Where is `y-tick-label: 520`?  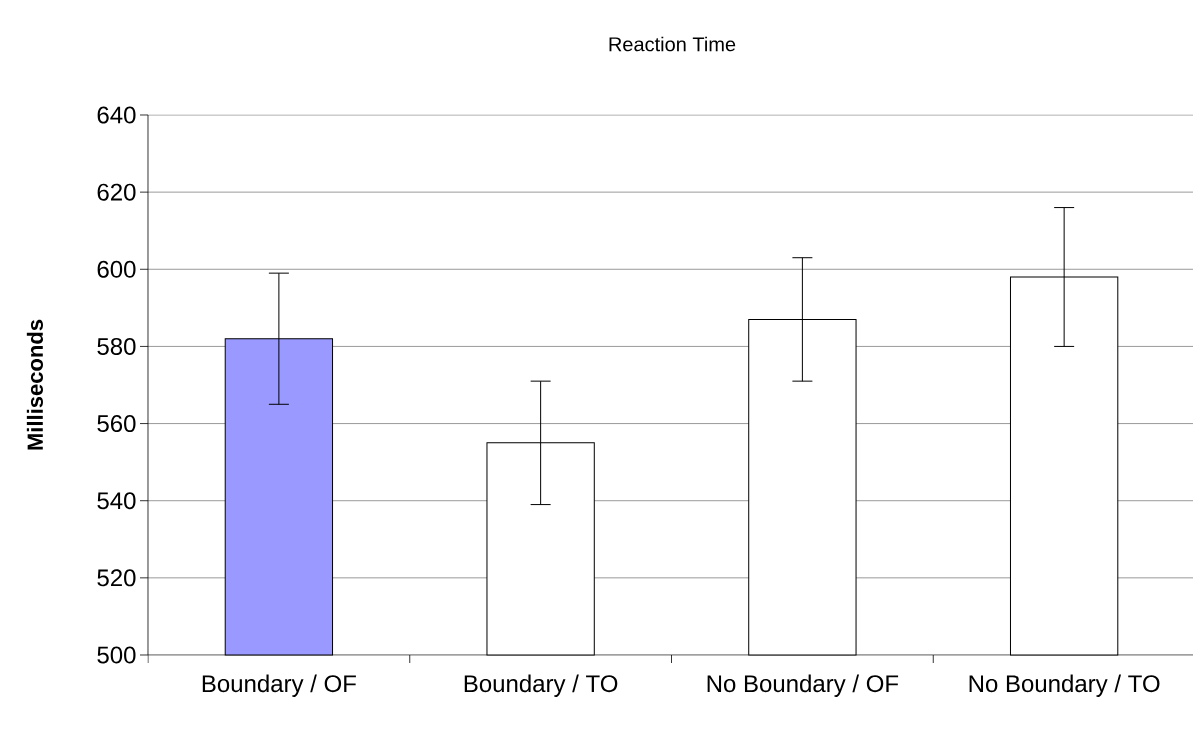 y-tick-label: 520 is located at coordinates (116, 578).